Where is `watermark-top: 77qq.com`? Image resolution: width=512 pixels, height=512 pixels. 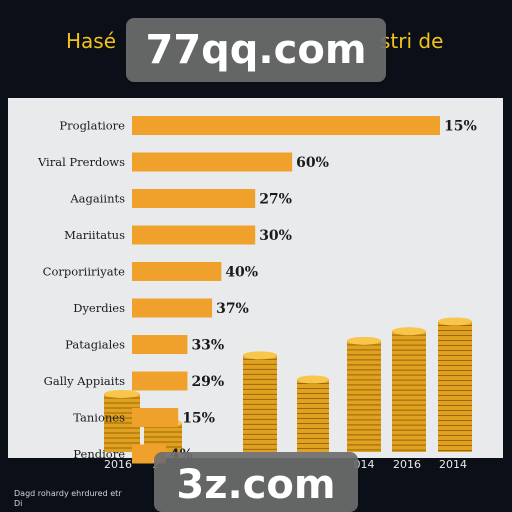
watermark-top: 77qq.com is located at coordinates (256, 50).